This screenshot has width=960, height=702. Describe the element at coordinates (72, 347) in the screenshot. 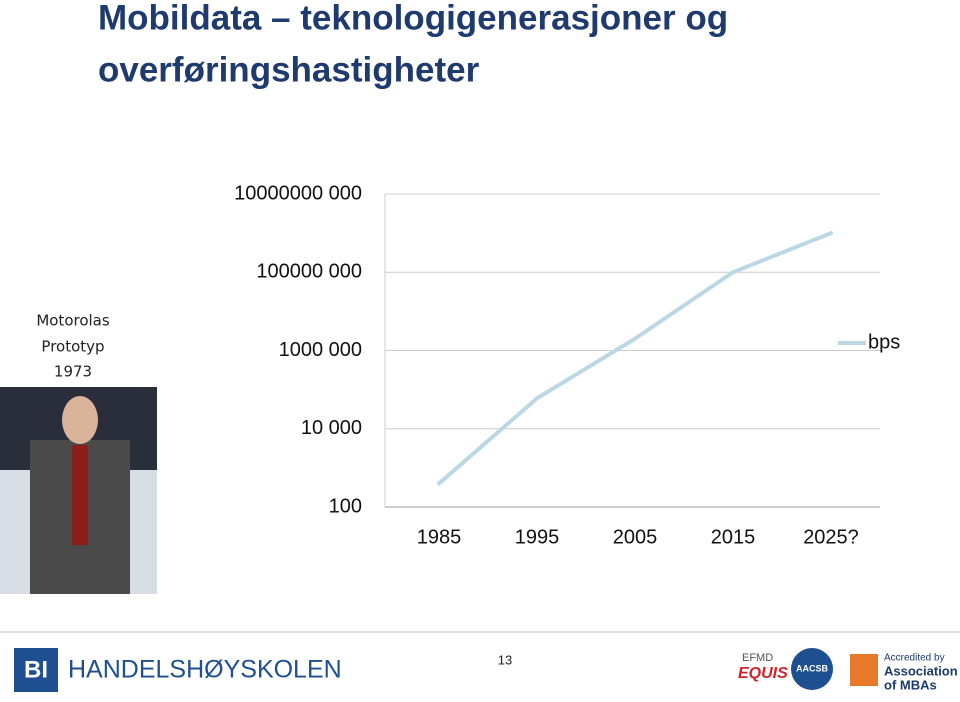

I see `caption: Prototyp` at that location.